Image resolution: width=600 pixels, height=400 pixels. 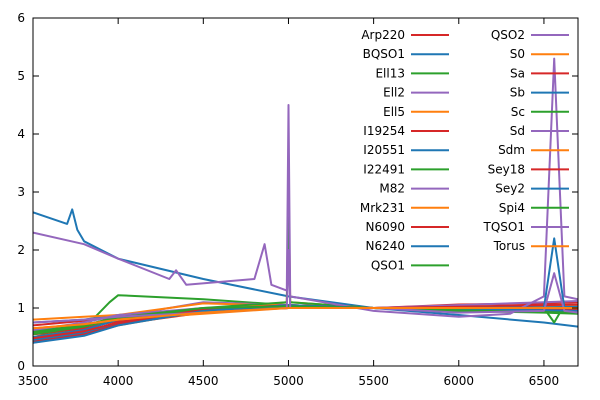 I want to click on legend-label: I20551, so click(x=384, y=150).